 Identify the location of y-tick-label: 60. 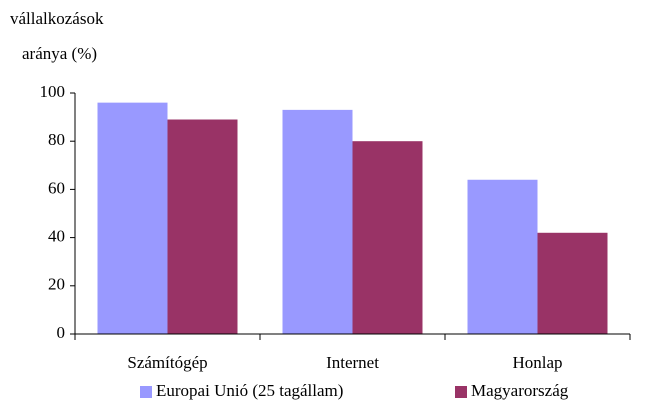
(56, 187).